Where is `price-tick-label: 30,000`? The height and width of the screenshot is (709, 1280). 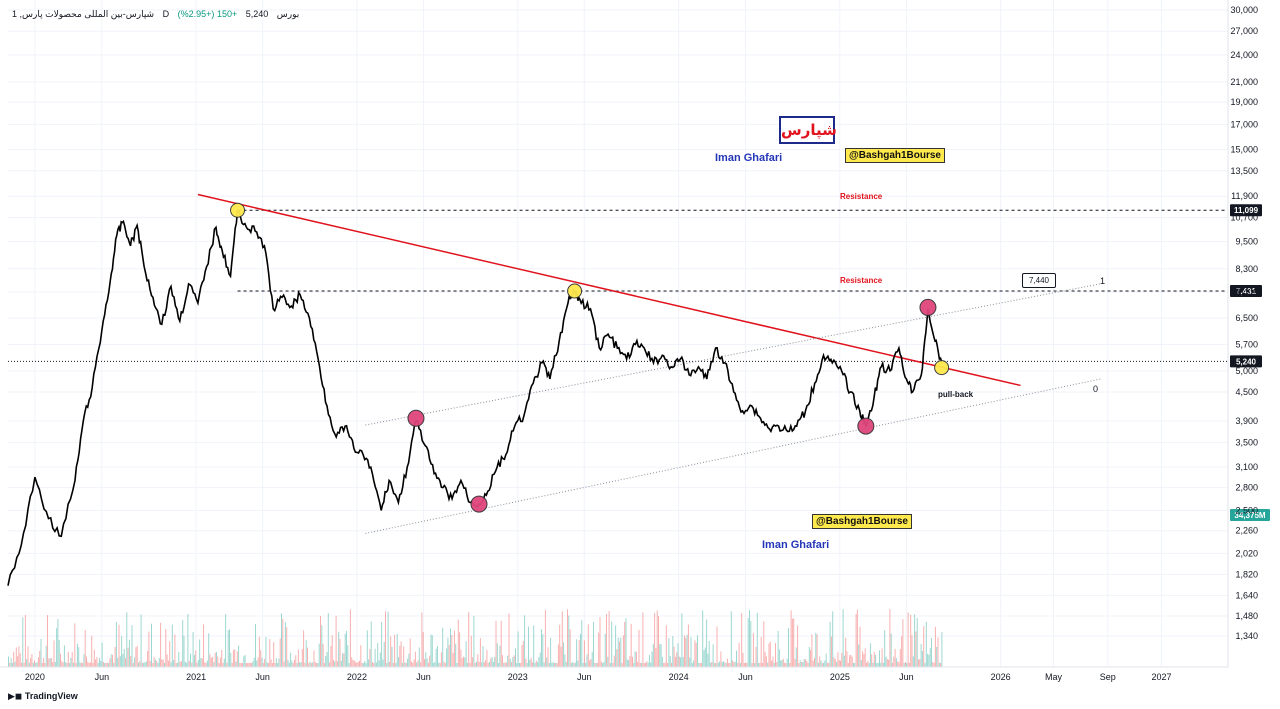
price-tick-label: 30,000 is located at coordinates (1244, 10).